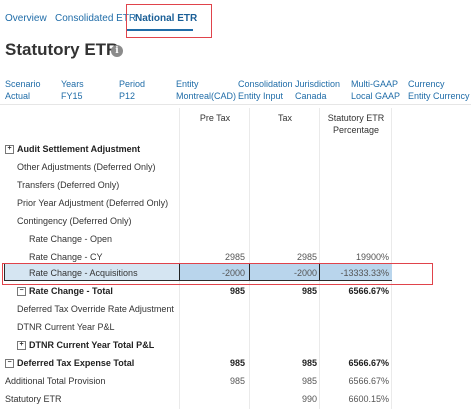 The image size is (471, 409). I want to click on row-label: Rate Change - Acquisitions, so click(83, 273).